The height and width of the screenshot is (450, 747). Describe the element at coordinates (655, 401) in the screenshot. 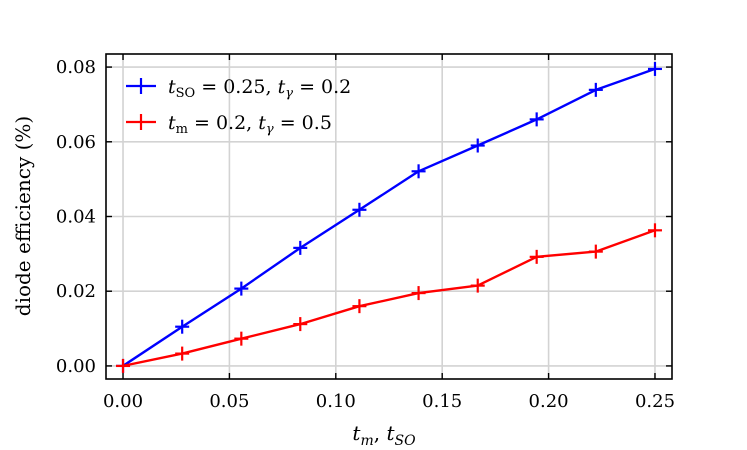

I see `x-tick-label: 0.25` at that location.